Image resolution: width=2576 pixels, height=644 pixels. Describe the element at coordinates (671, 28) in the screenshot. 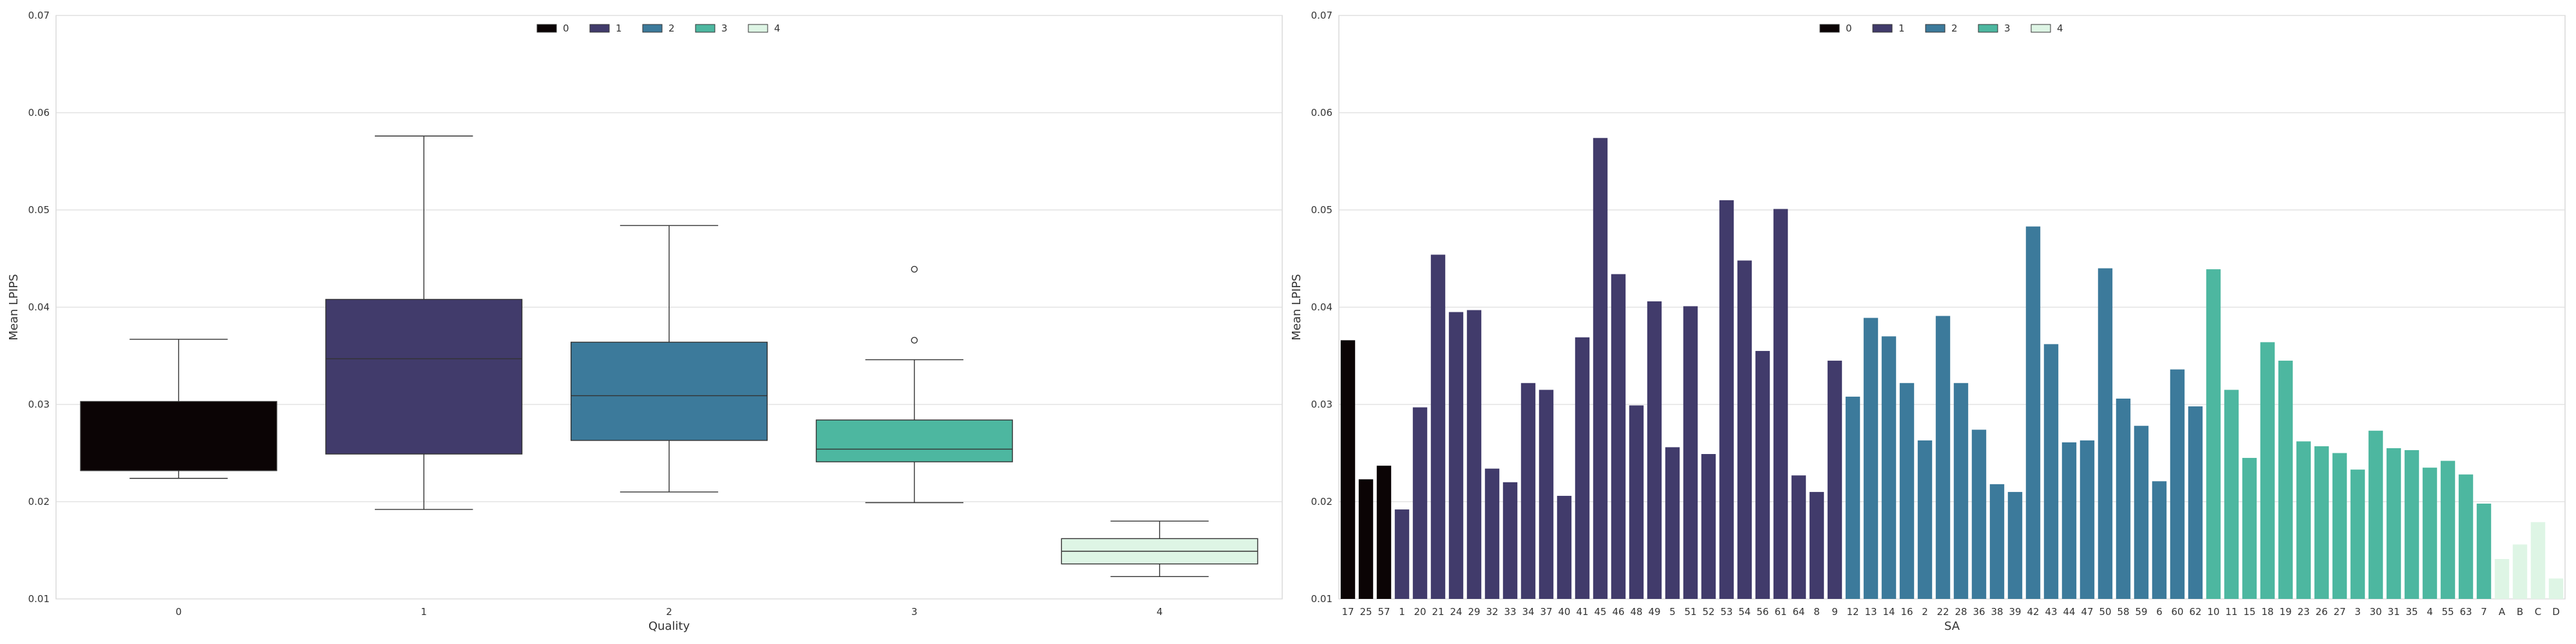

I see `legend-label: 2` at that location.